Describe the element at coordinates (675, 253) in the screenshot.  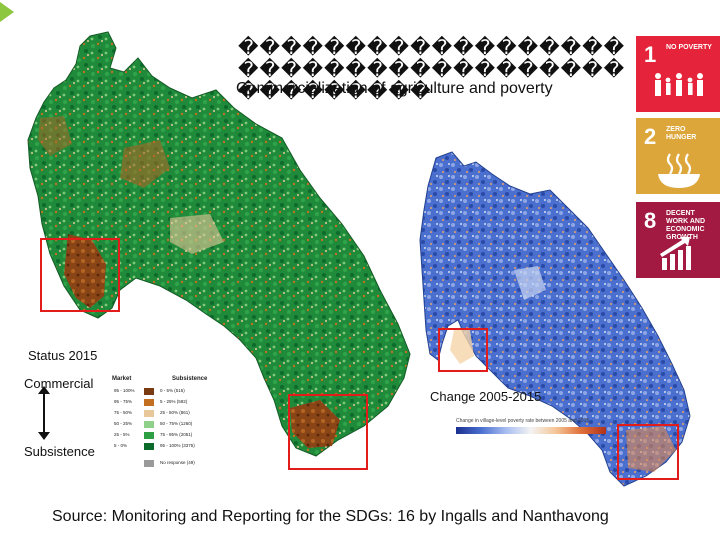
I see `bar-growth-icon` at that location.